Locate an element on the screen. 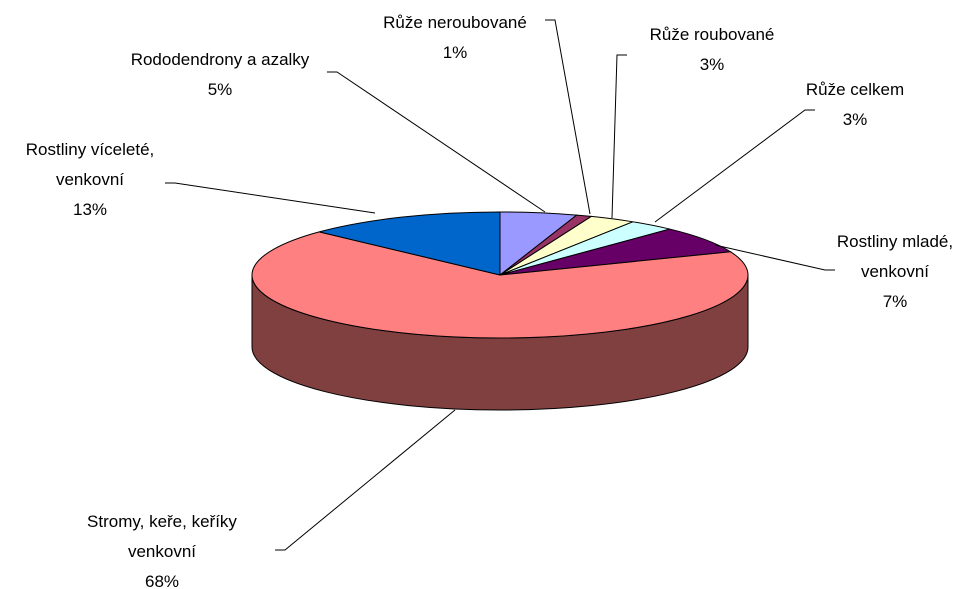 The image size is (977, 589). category-label: Růže neroubované is located at coordinates (455, 22).